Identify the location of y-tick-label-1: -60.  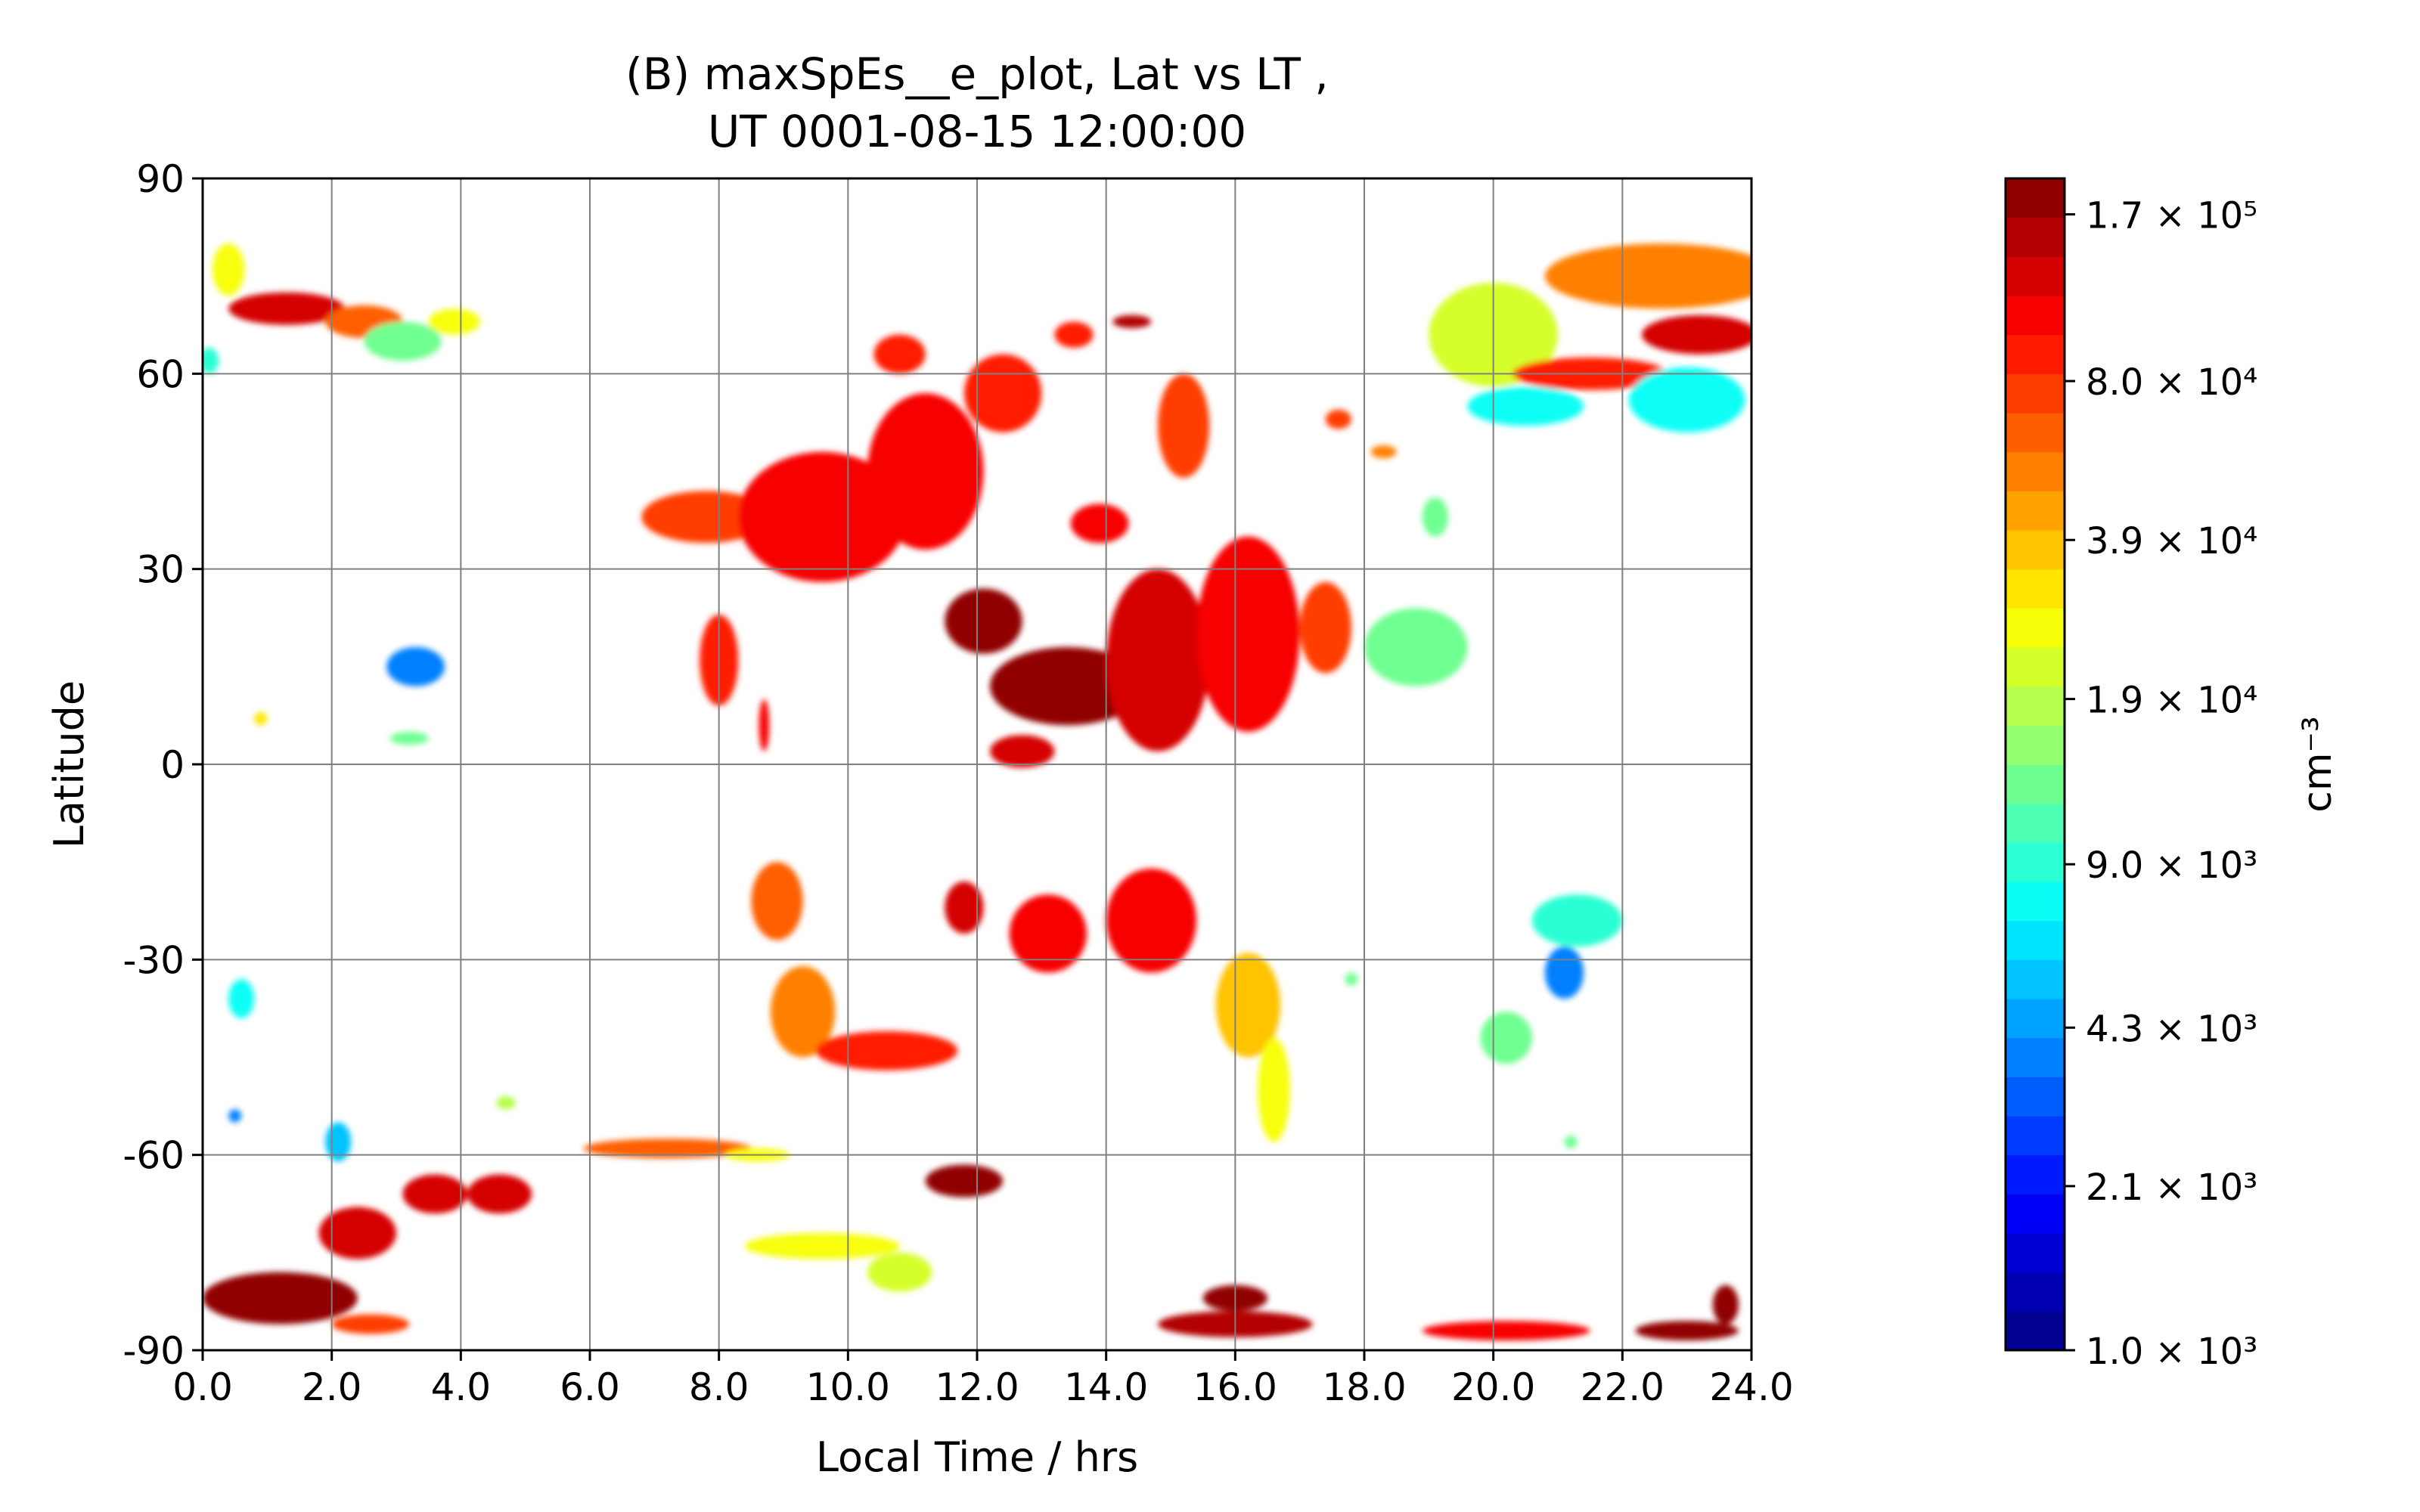
(154, 1156).